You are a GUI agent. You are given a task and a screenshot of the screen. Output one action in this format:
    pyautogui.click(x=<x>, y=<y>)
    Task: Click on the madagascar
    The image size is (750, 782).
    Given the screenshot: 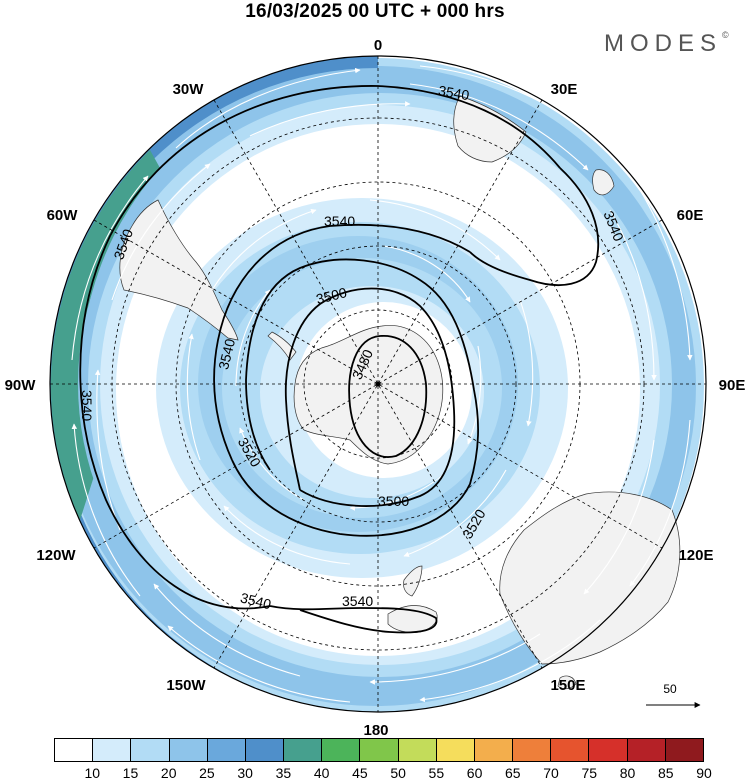 What is the action you would take?
    pyautogui.click(x=603, y=182)
    